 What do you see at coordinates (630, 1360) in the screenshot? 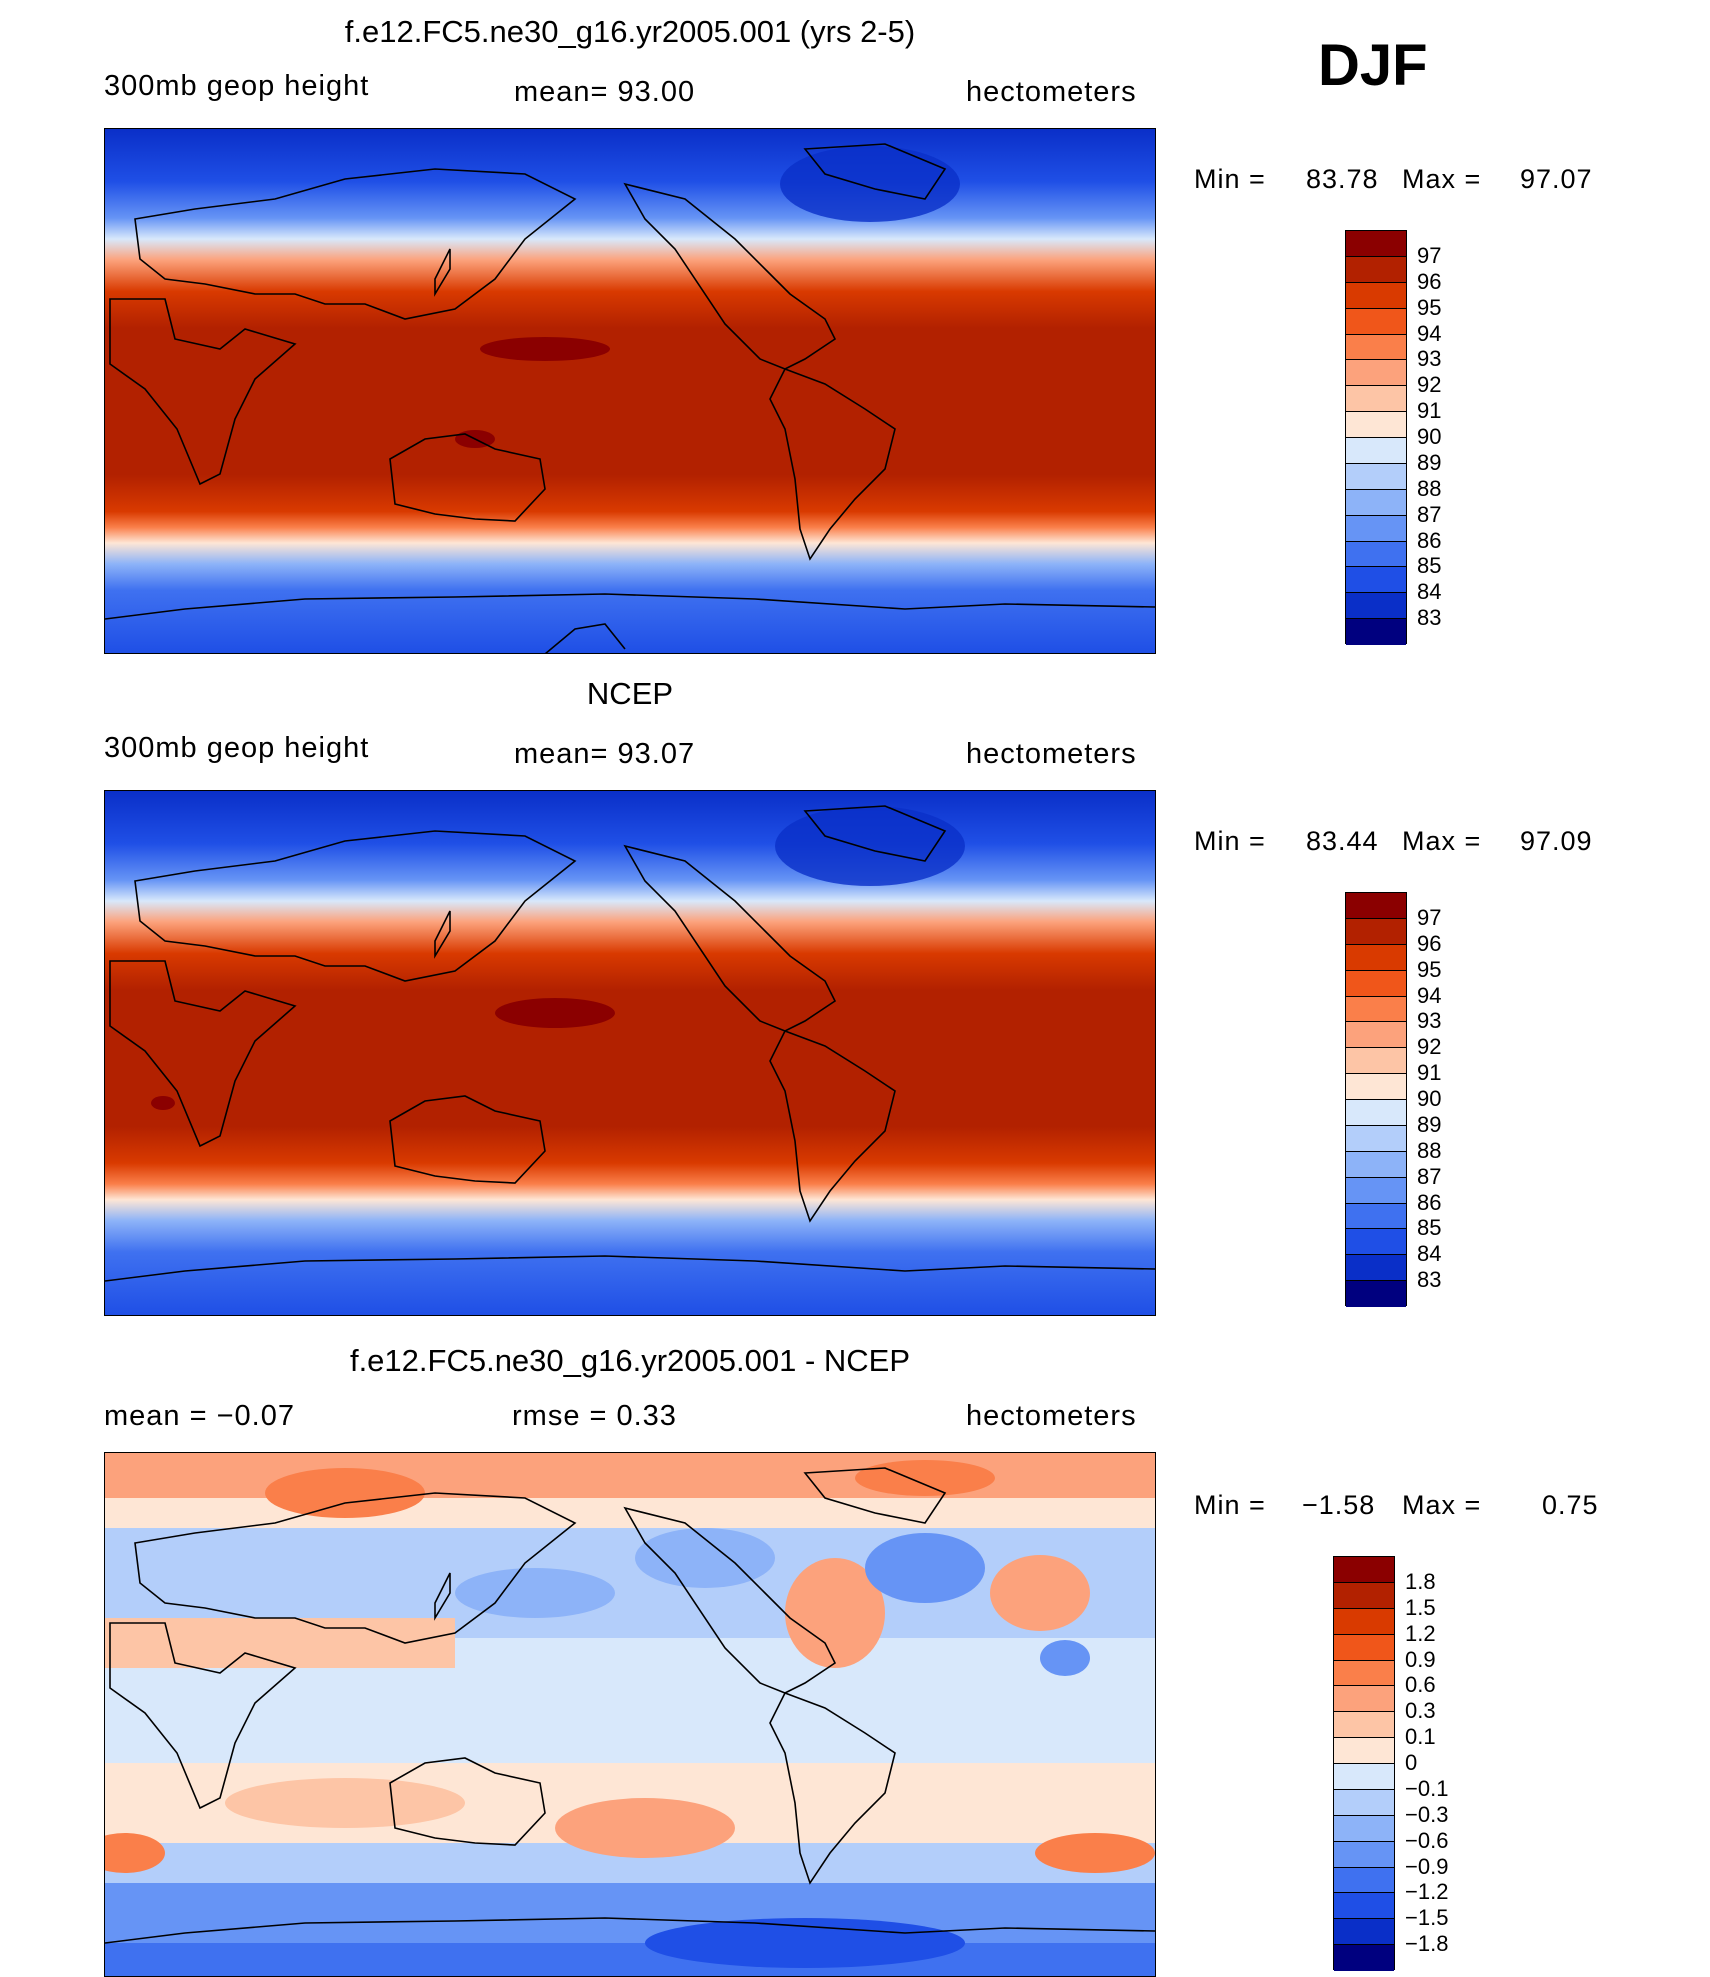
I see `panel3-title: f.e12.FC5.ne30_g16.yr2005.001 - NCEP` at bounding box center [630, 1360].